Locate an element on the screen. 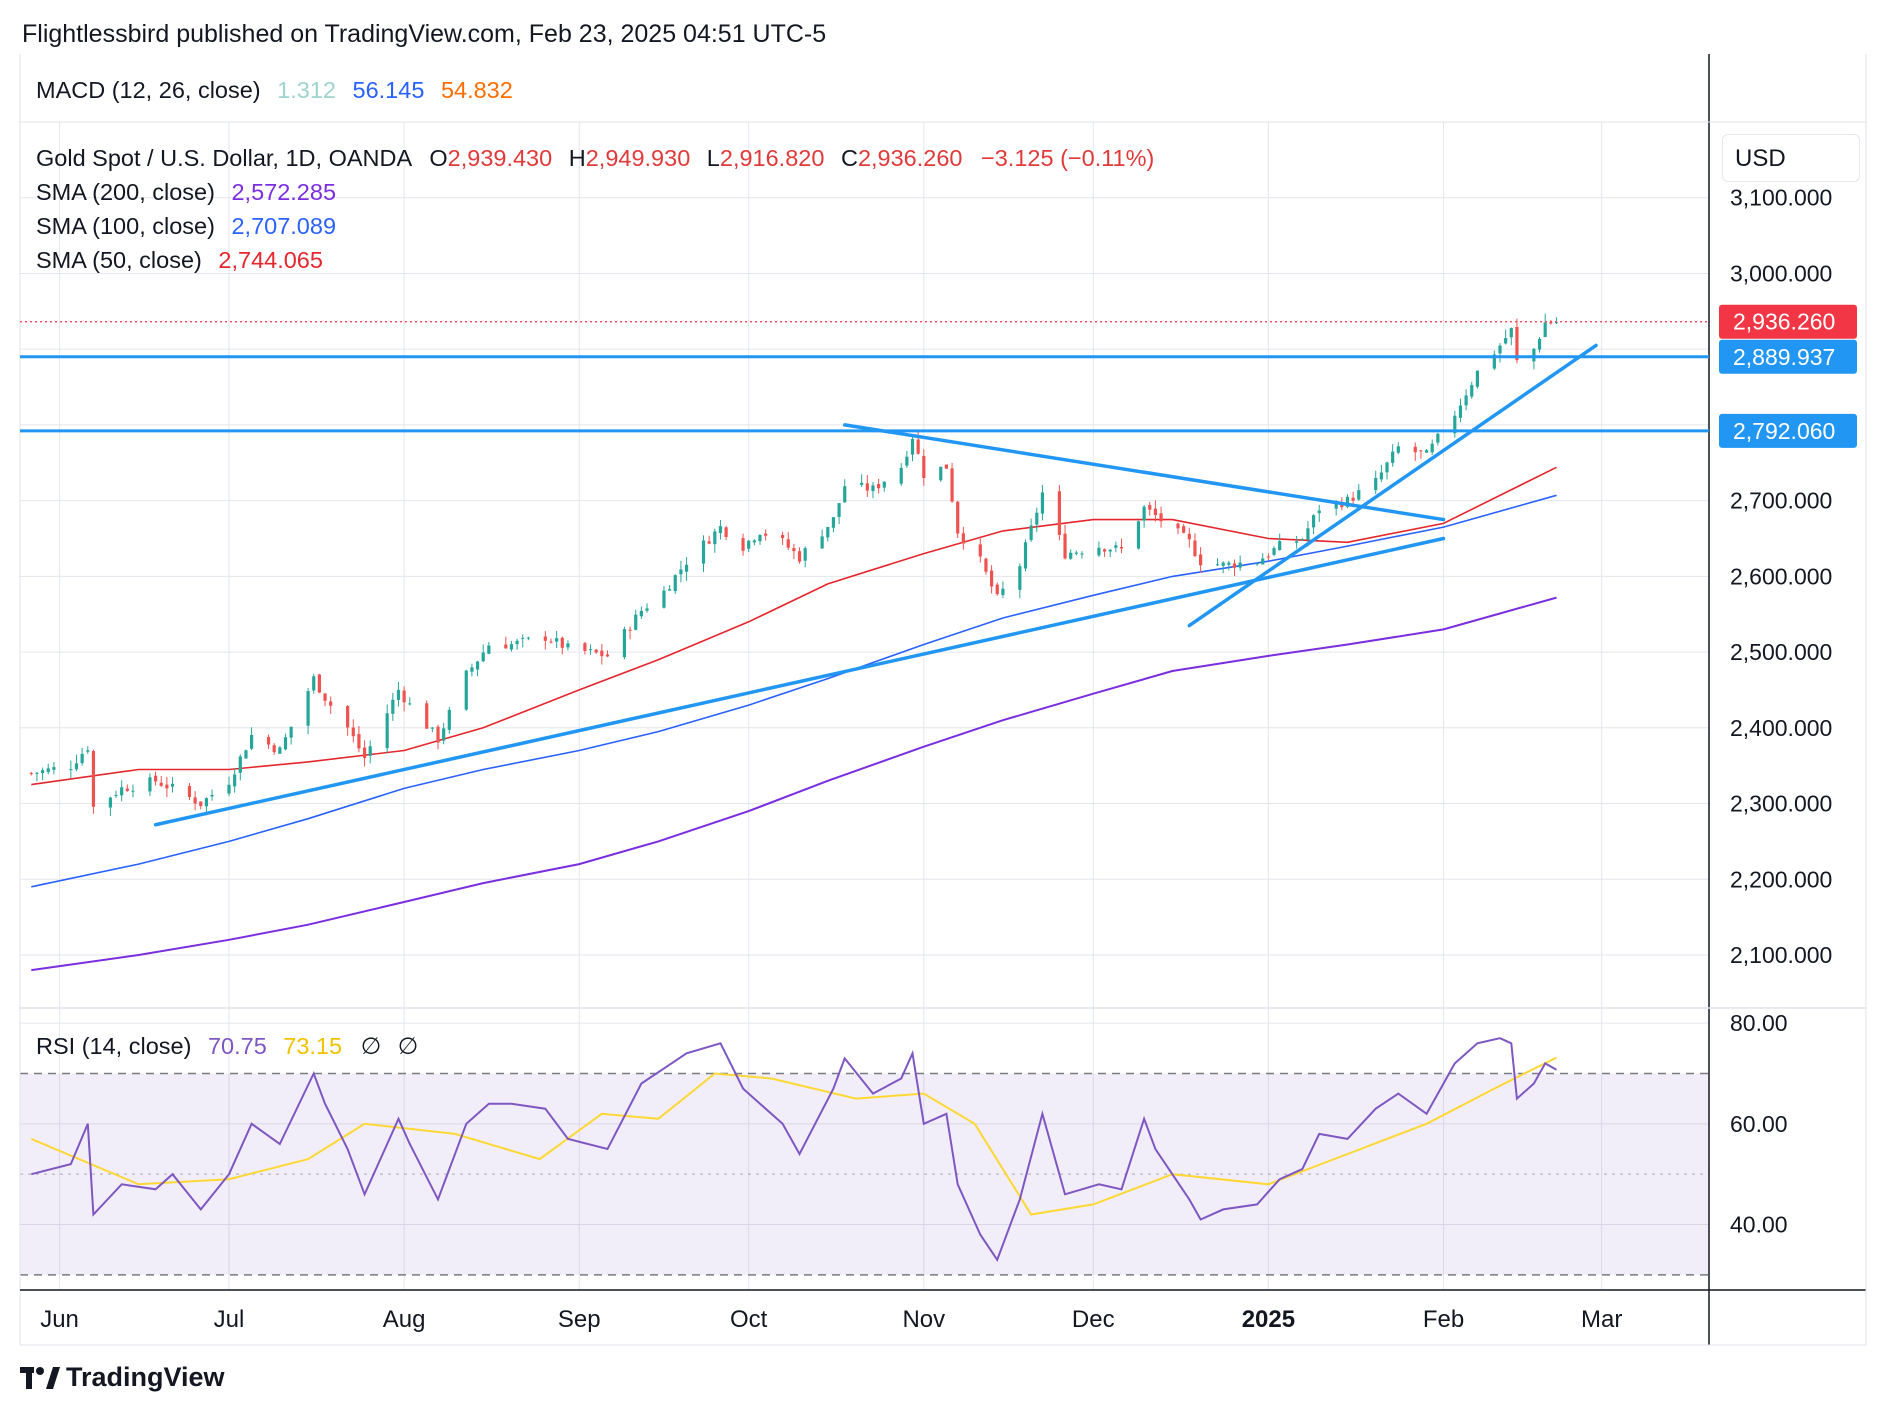  rsi-band-layer is located at coordinates (864, 1174).